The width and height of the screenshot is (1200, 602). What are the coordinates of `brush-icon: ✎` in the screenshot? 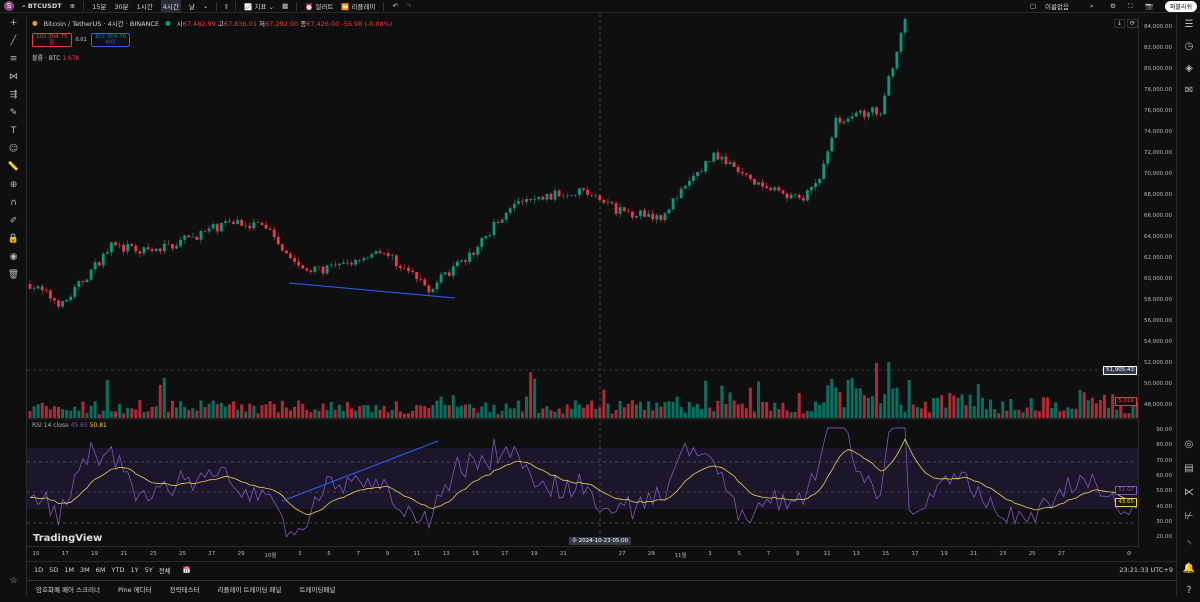 It's located at (13, 113).